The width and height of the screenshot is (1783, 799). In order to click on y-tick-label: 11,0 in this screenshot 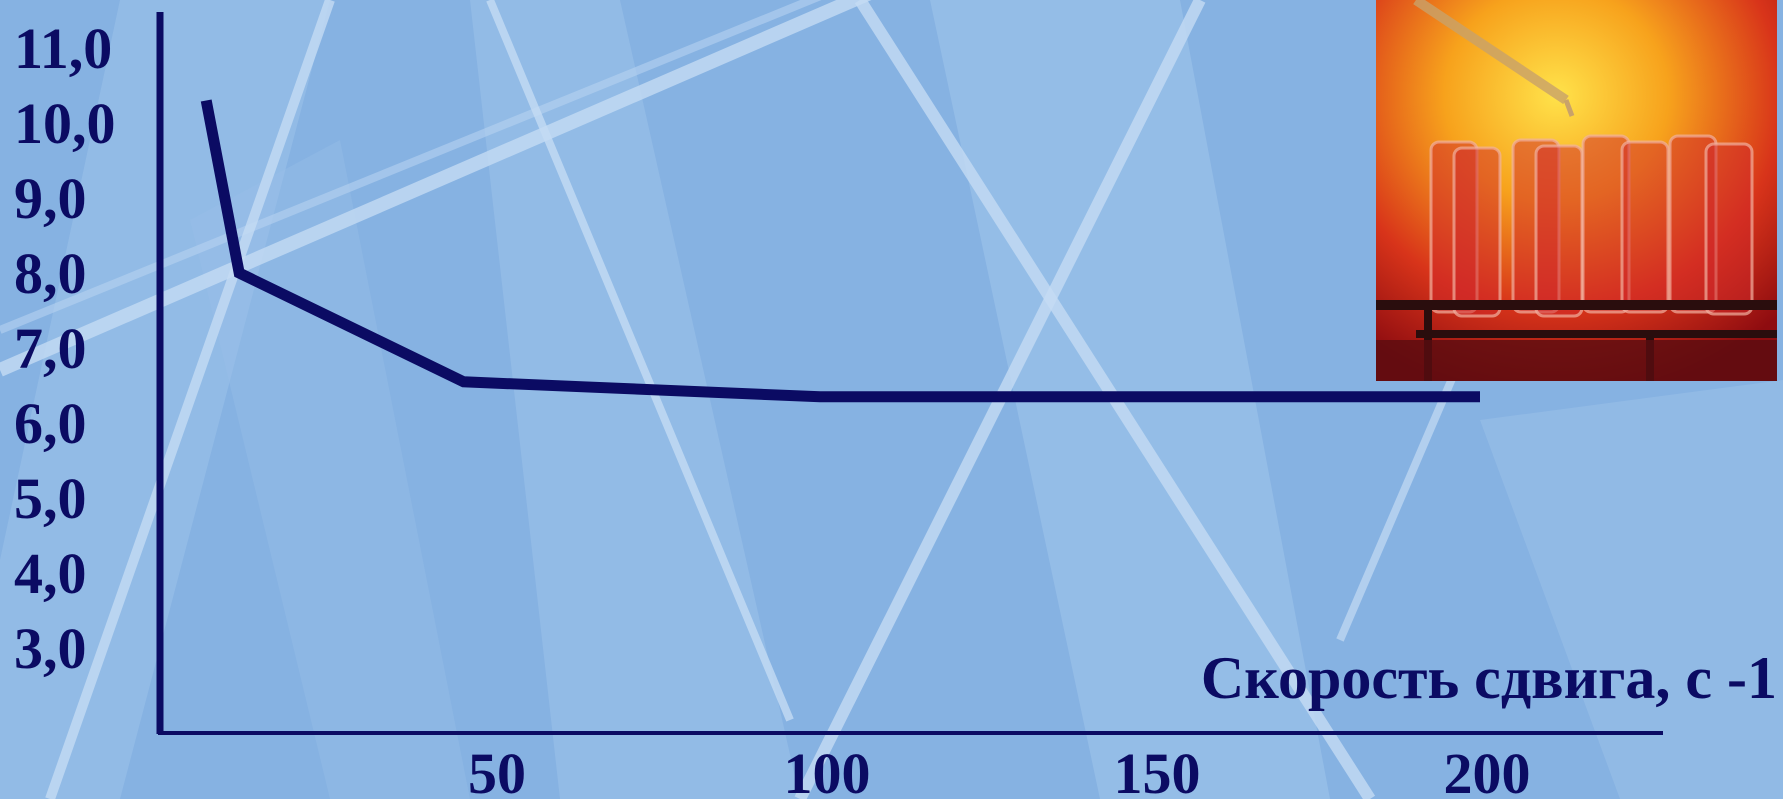, I will do `click(63, 48)`.